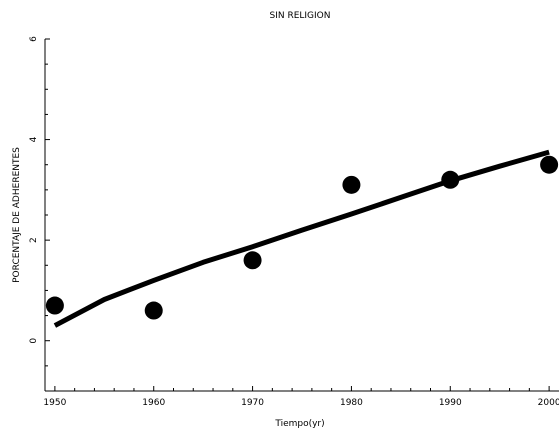 This screenshot has width=559, height=435. What do you see at coordinates (548, 403) in the screenshot?
I see `x-tick-label: 2000` at bounding box center [548, 403].